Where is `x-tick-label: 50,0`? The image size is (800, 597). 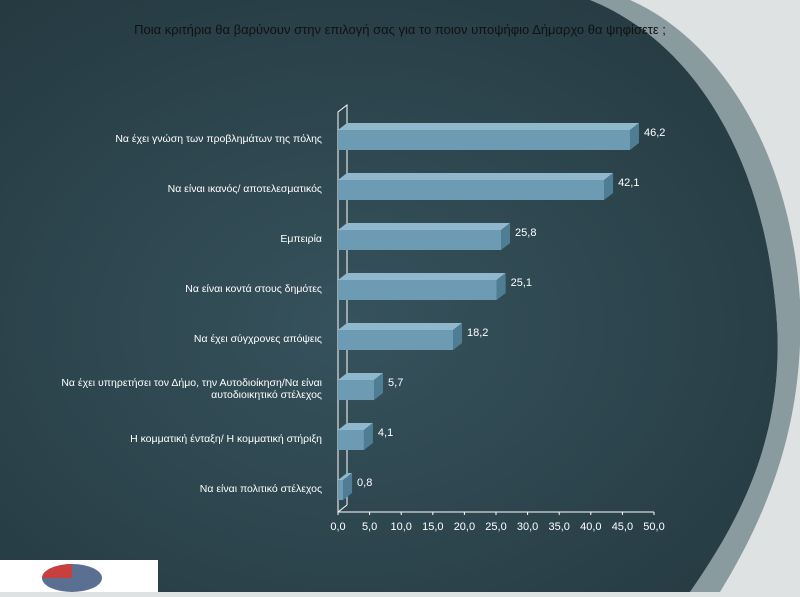
x-tick-label: 50,0 is located at coordinates (653, 527).